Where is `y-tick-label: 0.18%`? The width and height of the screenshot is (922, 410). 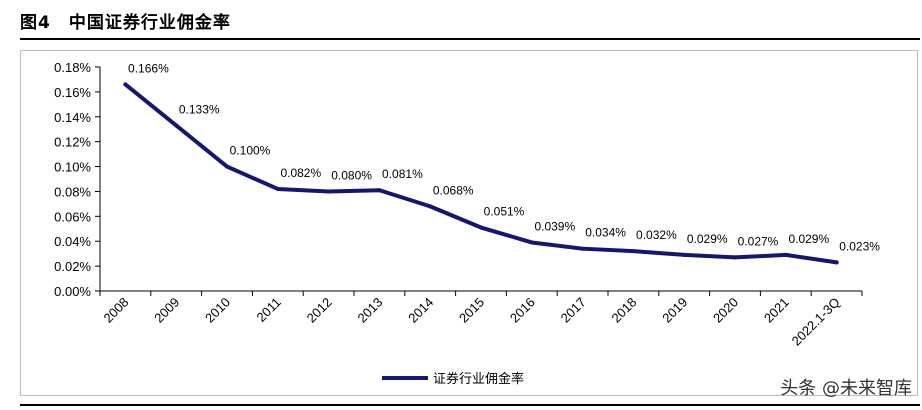
y-tick-label: 0.18% is located at coordinates (72, 67).